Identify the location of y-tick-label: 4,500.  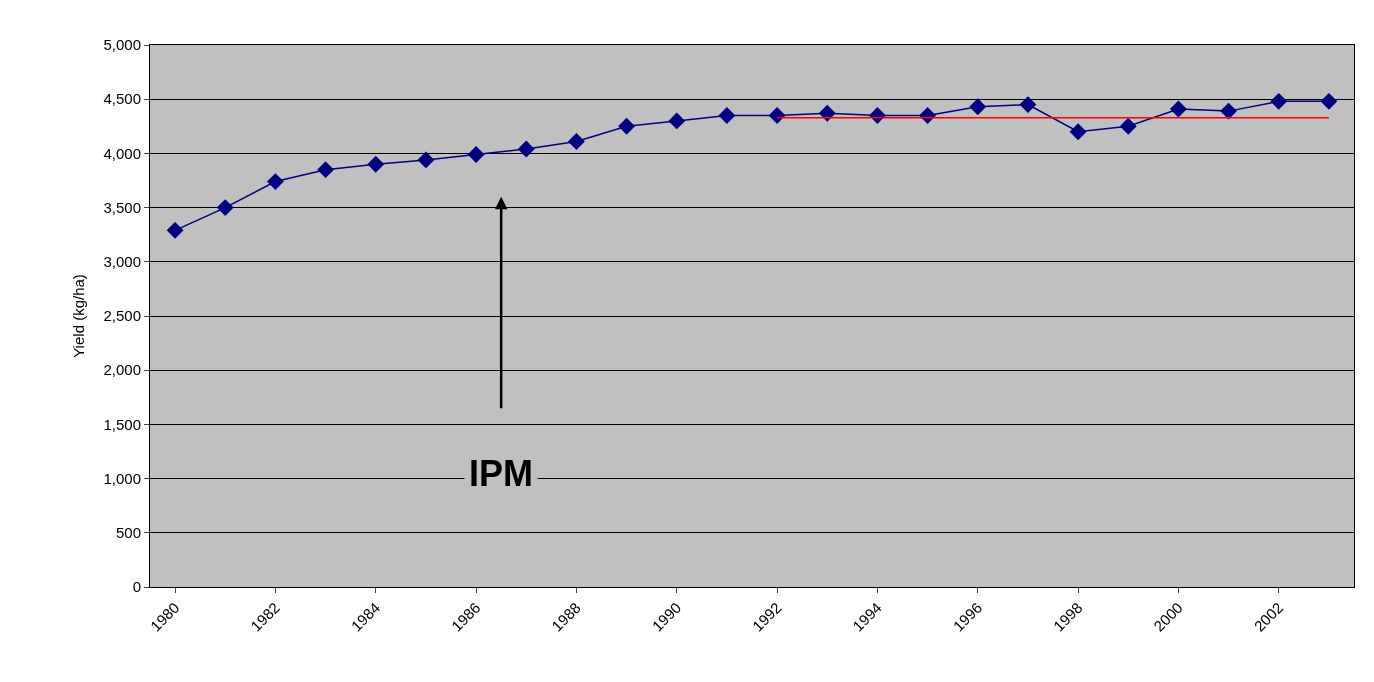
(122, 99).